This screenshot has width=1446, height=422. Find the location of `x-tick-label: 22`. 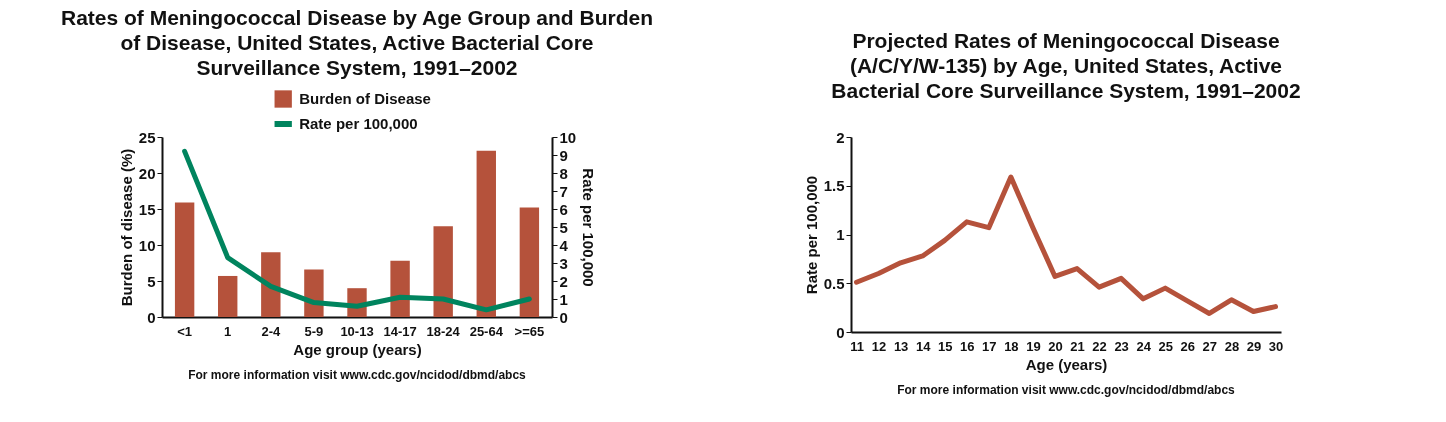

x-tick-label: 22 is located at coordinates (1099, 346).